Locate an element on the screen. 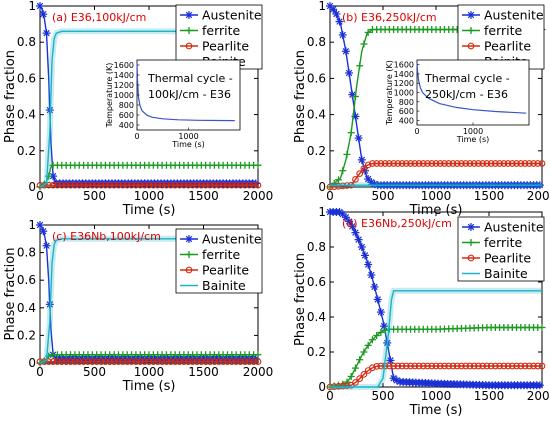  series-line is located at coordinates (436, 339).